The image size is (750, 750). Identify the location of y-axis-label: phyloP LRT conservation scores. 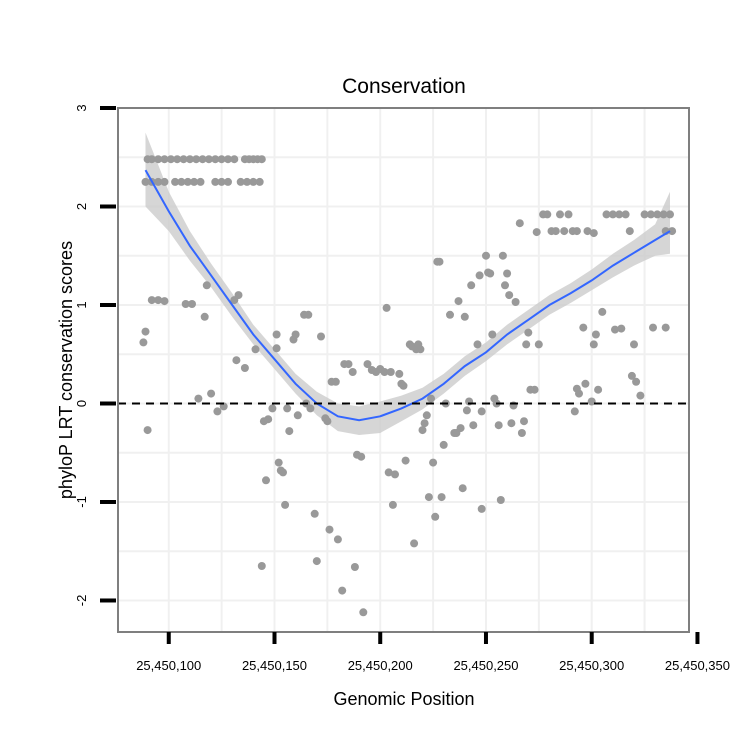
(66, 370).